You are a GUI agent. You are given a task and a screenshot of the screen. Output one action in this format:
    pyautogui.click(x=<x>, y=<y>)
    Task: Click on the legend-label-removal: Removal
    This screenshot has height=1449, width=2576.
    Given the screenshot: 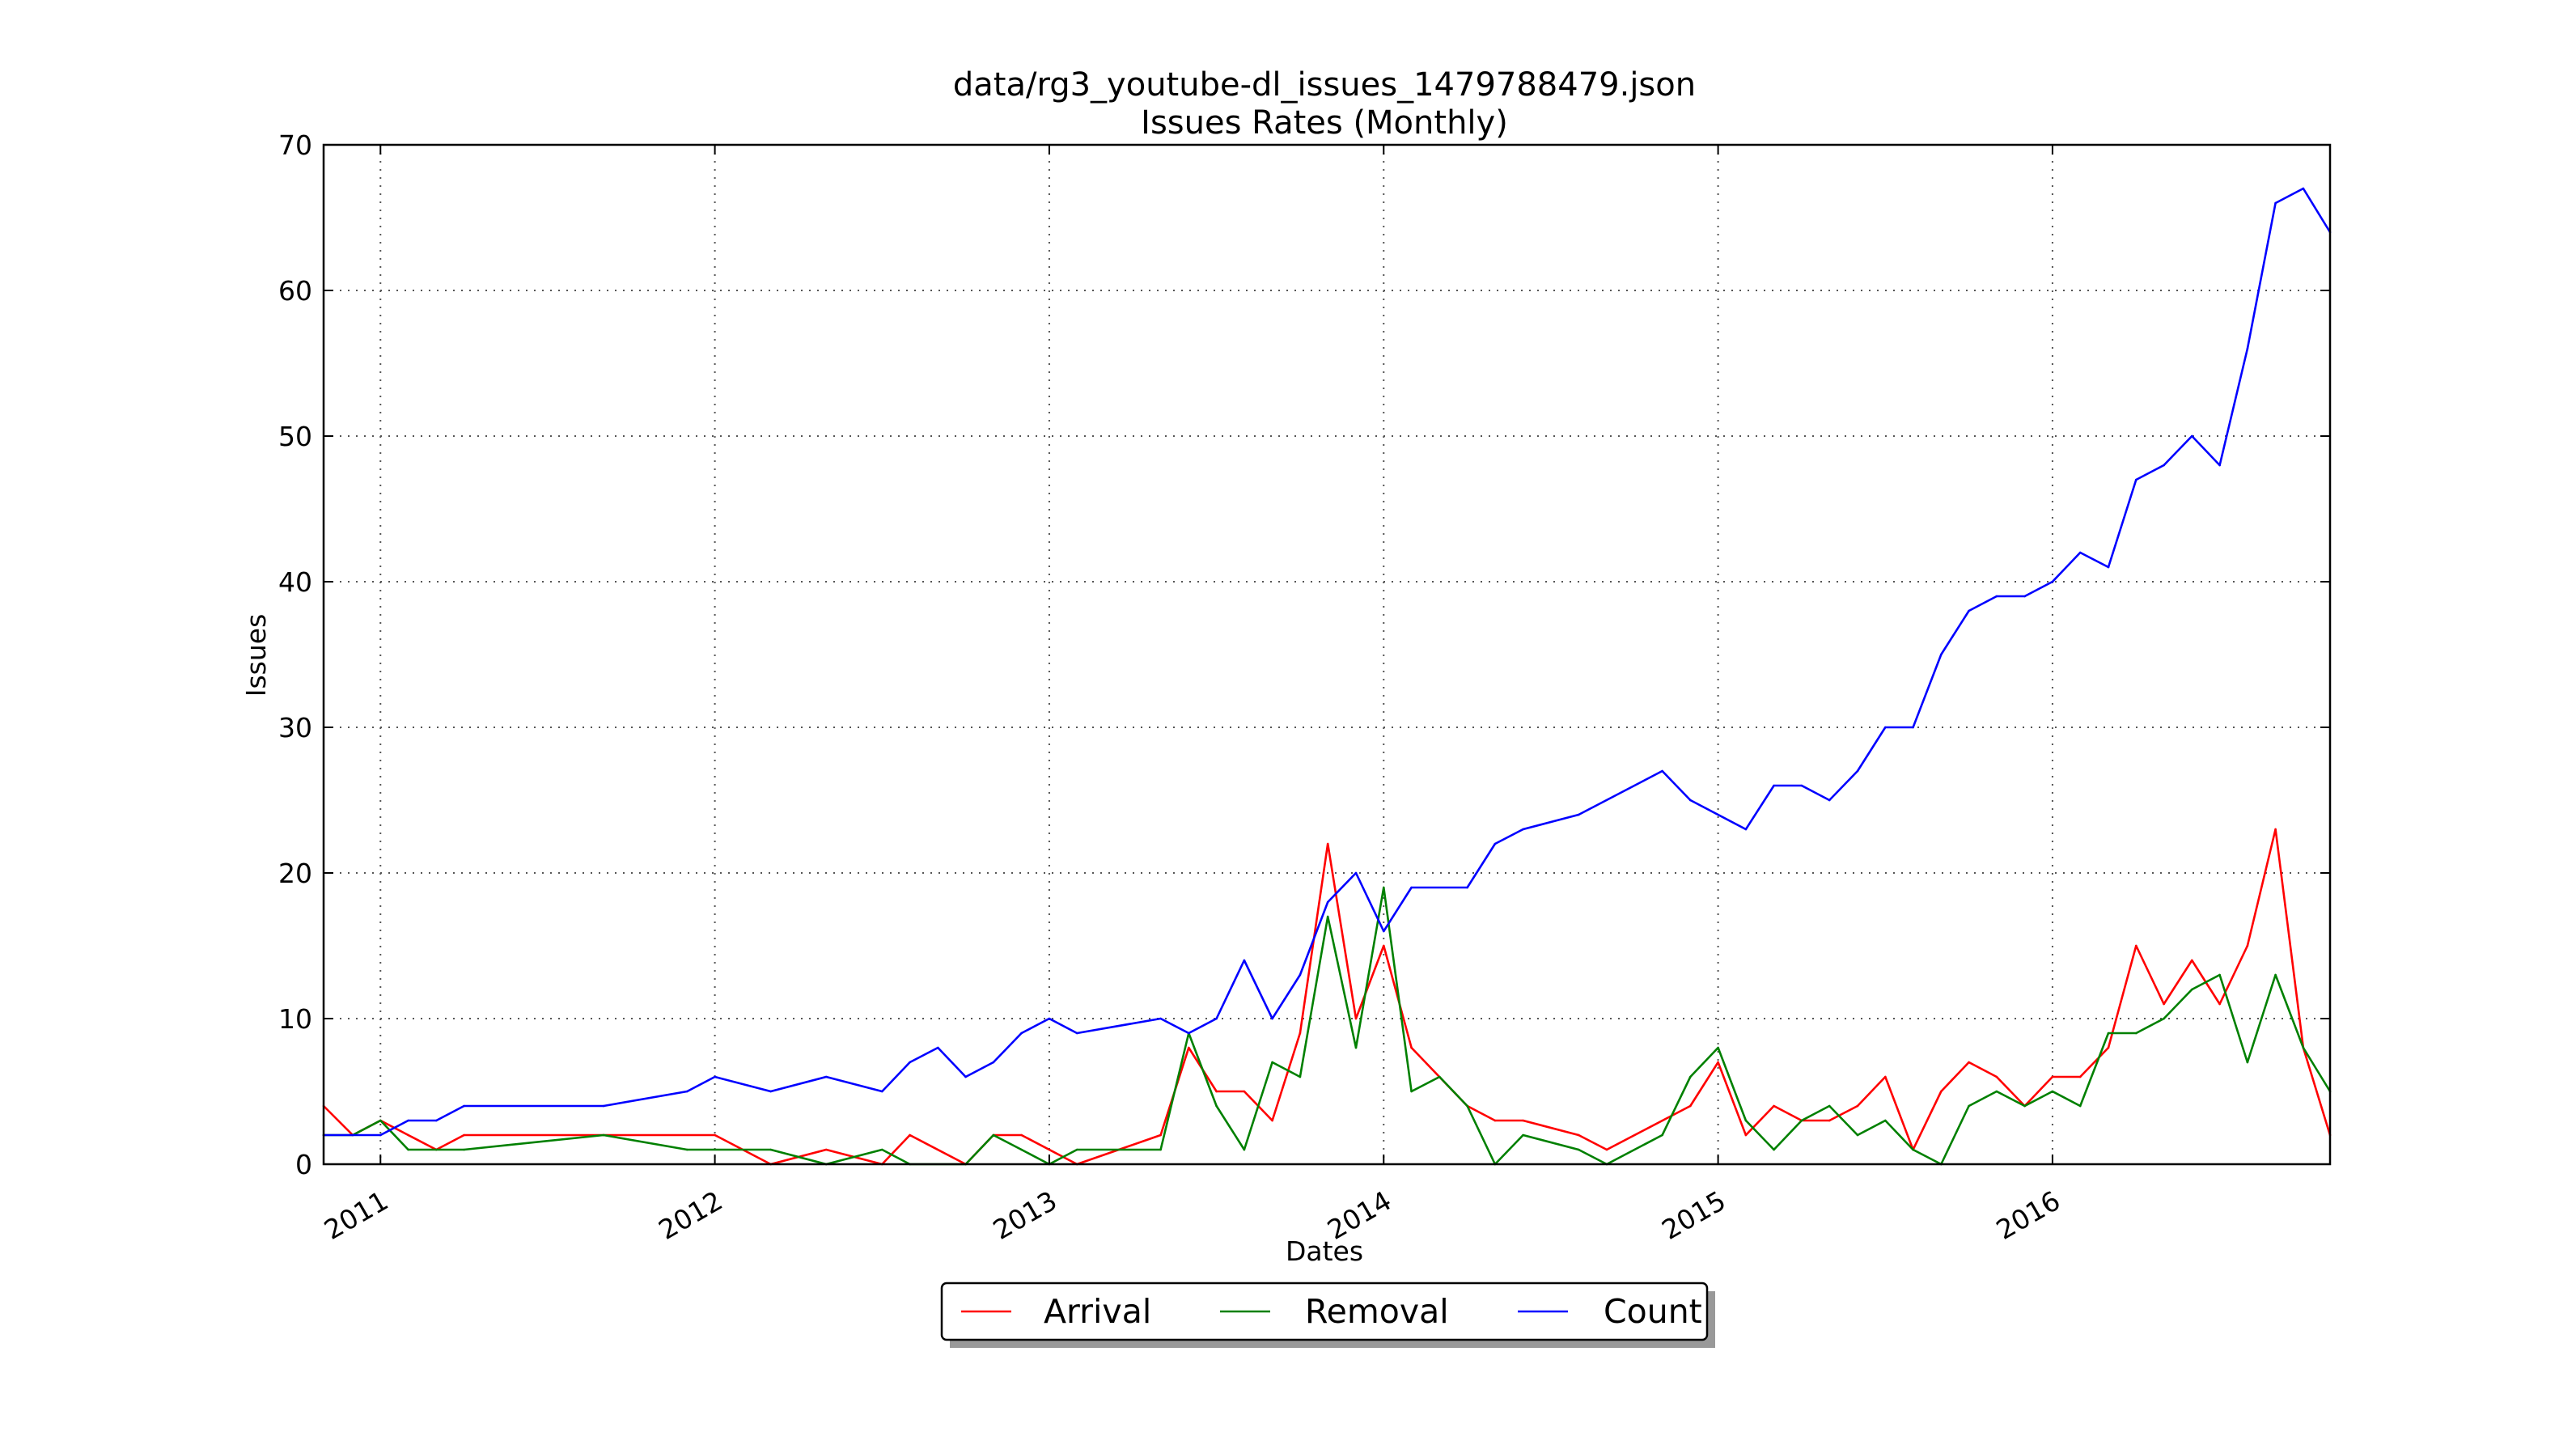 What is the action you would take?
    pyautogui.click(x=1377, y=1311)
    